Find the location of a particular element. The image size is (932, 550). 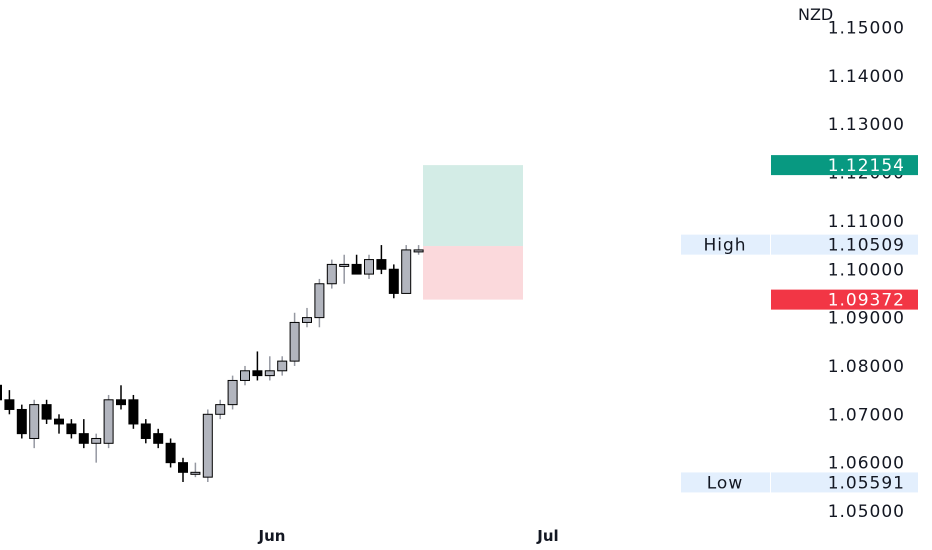

price-tick-label: 1.13000 is located at coordinates (866, 125).